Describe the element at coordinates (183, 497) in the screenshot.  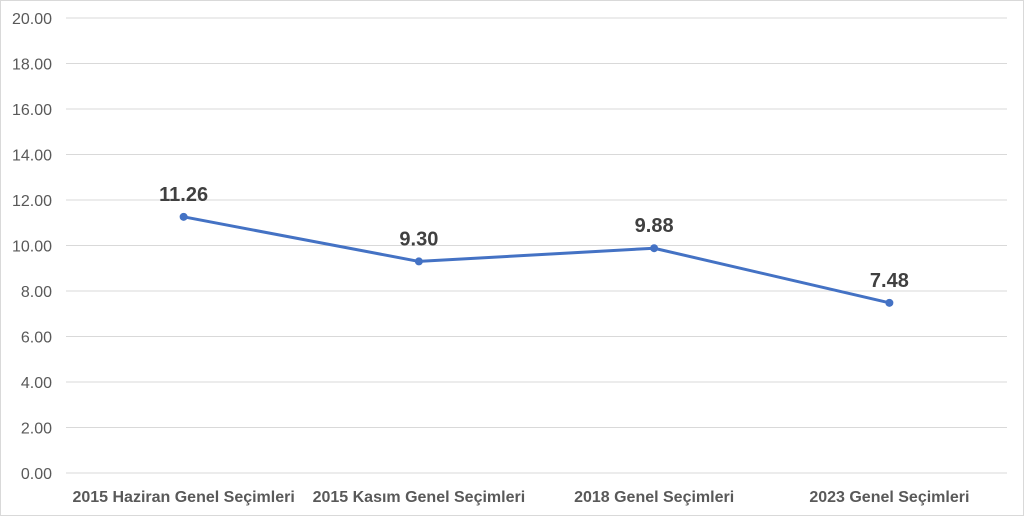
I see `x-tick-label: 2015 Haziran Genel Seçimleri` at that location.